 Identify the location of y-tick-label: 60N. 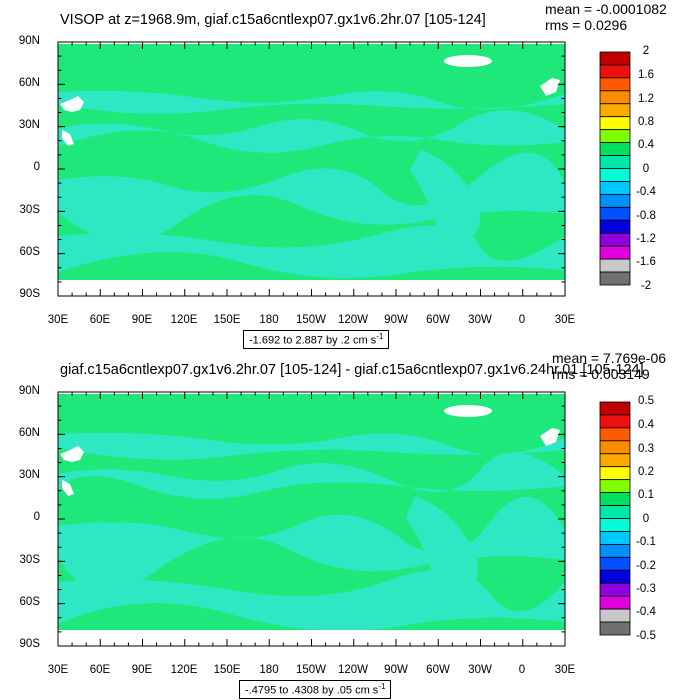
(29, 433).